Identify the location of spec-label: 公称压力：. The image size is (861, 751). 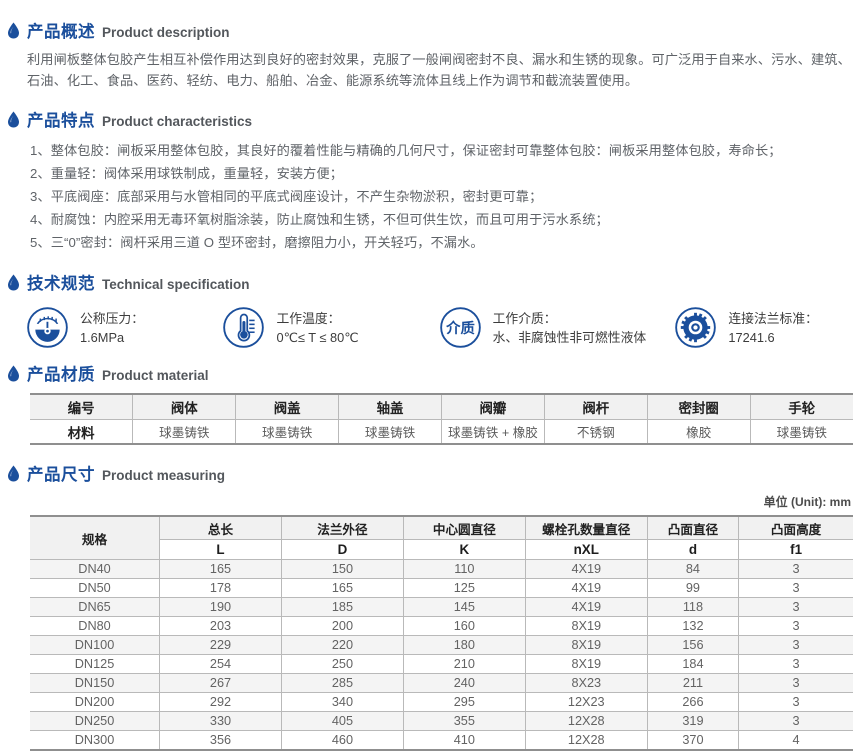
(112, 318).